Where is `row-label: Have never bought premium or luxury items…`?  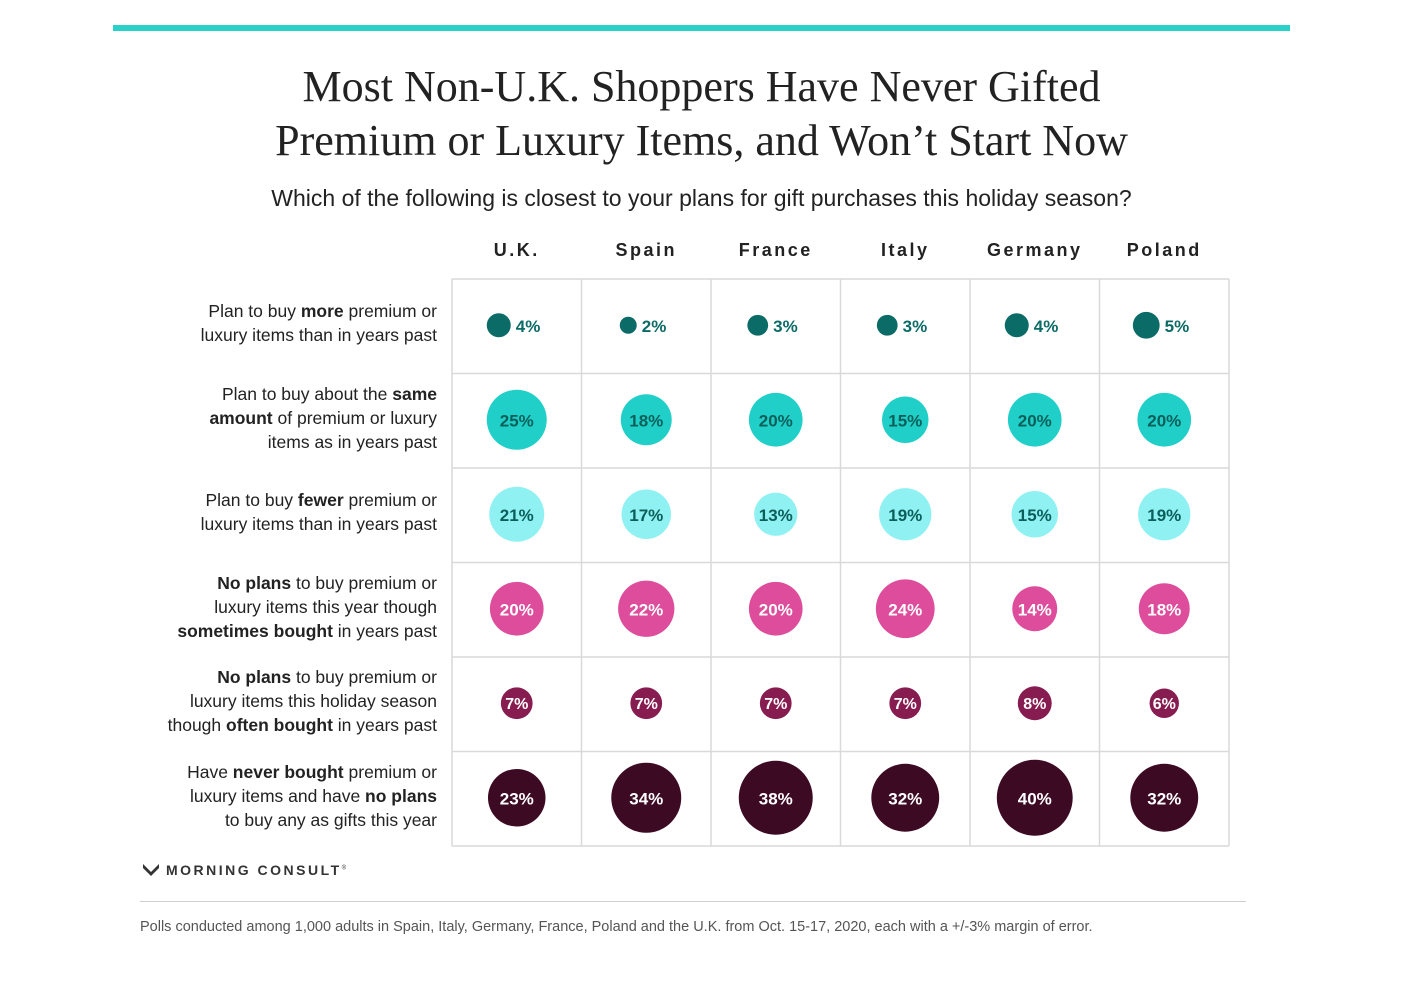 row-label: Have never bought premium or luxury items… is located at coordinates (312, 795).